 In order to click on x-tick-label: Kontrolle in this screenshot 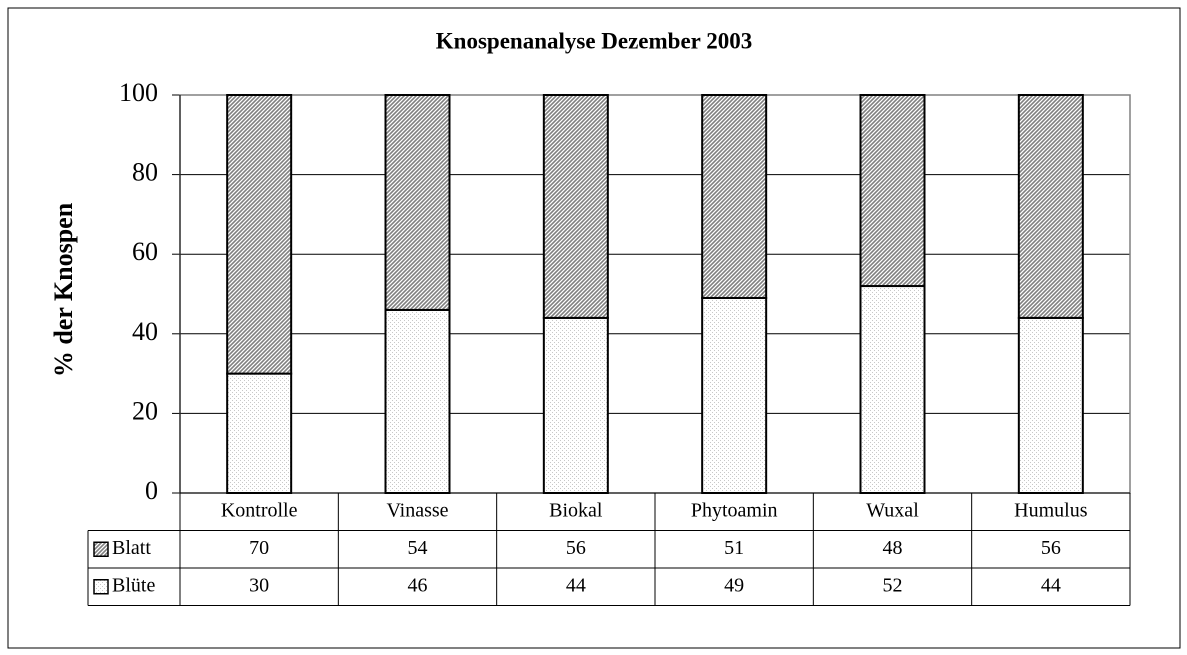, I will do `click(259, 510)`.